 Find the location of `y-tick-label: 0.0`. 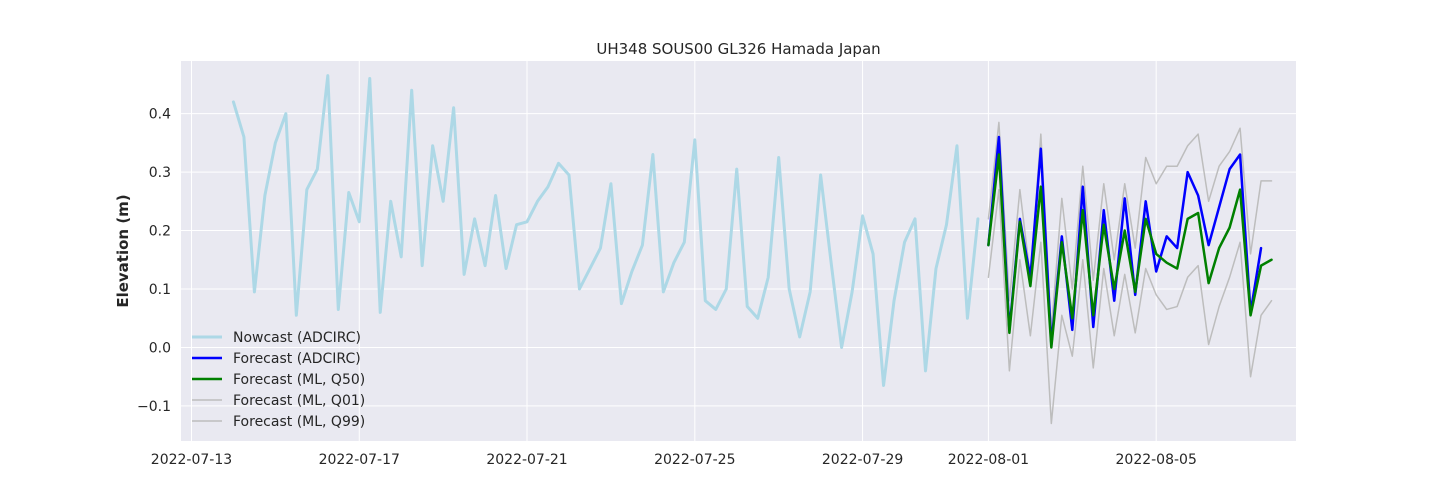

y-tick-label: 0.0 is located at coordinates (160, 348).